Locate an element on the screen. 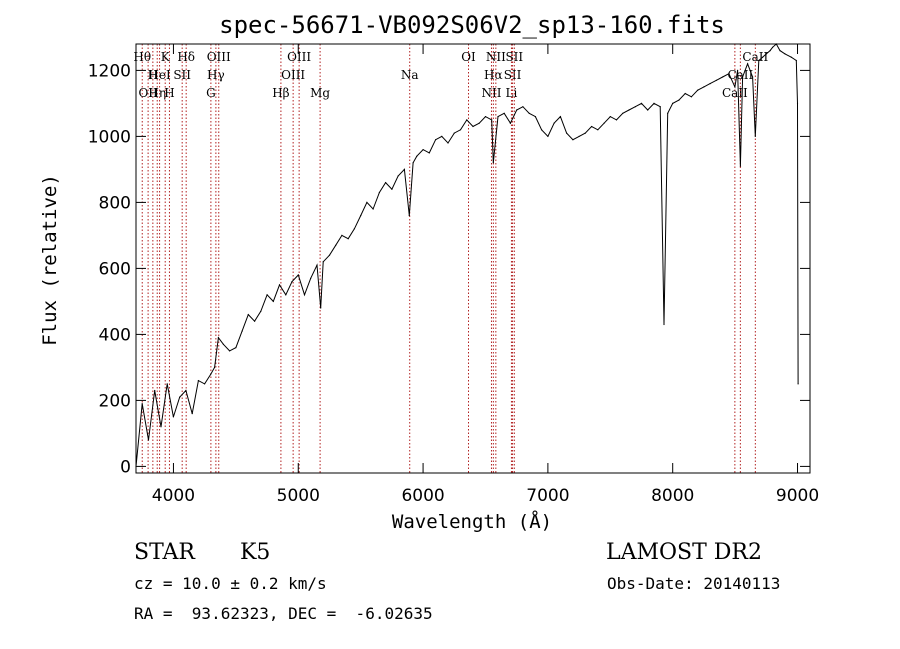 This screenshot has height=649, width=900. y-tick-label-1: 200 is located at coordinates (115, 401).